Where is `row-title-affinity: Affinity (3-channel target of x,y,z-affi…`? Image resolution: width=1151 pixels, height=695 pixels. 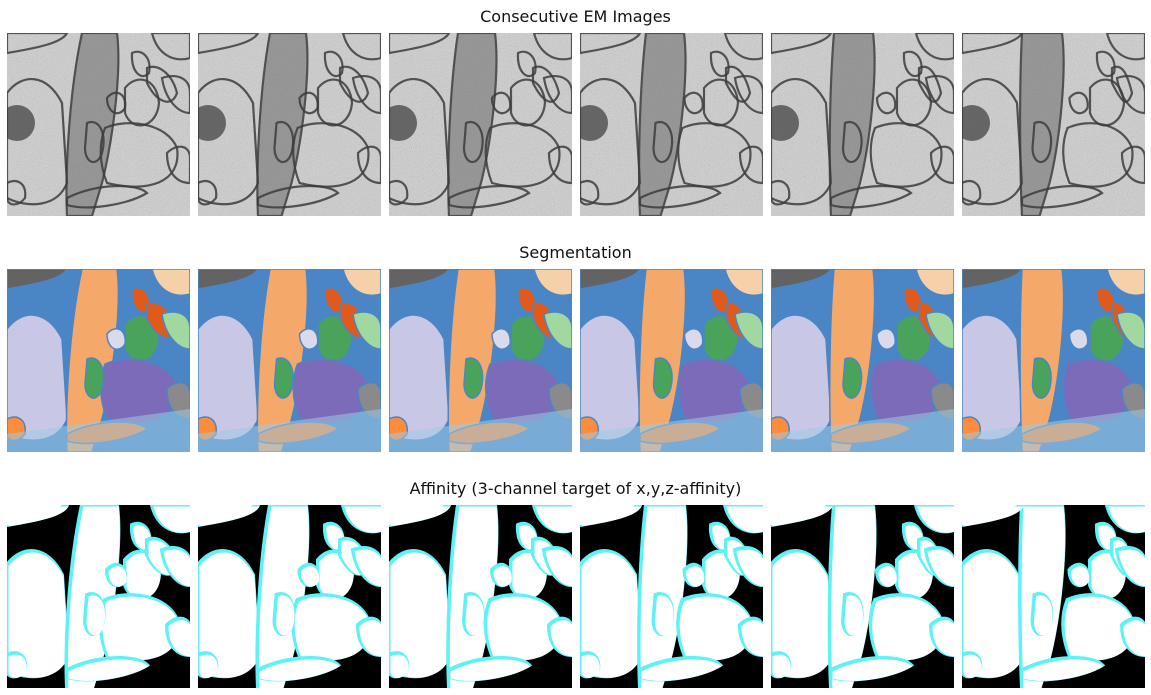
row-title-affinity: Affinity (3-channel target of x,y,z-affi… is located at coordinates (575, 488).